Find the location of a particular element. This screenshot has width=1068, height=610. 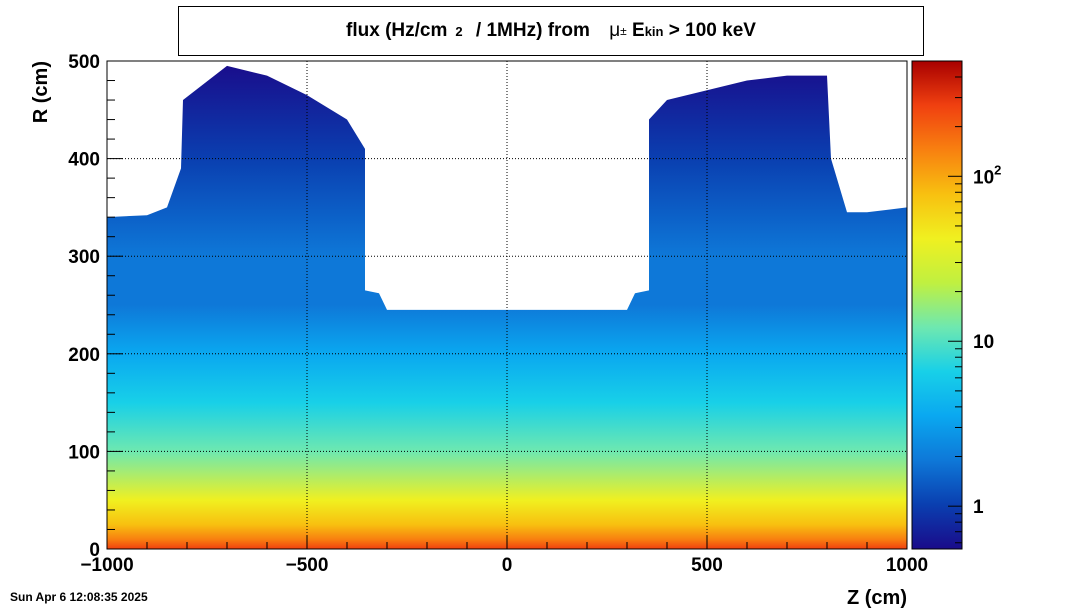

y-axis-label: R (cm) is located at coordinates (41, 92).